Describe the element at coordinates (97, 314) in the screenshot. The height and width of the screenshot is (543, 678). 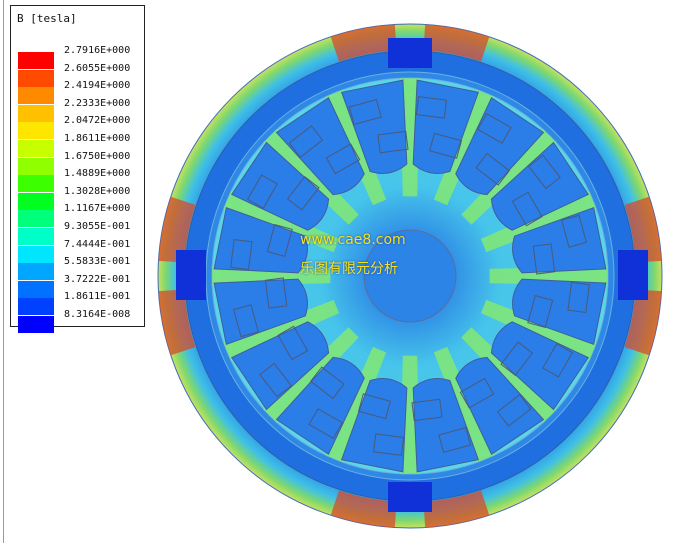
I see `legend-level-label: 8.3164E-008` at that location.